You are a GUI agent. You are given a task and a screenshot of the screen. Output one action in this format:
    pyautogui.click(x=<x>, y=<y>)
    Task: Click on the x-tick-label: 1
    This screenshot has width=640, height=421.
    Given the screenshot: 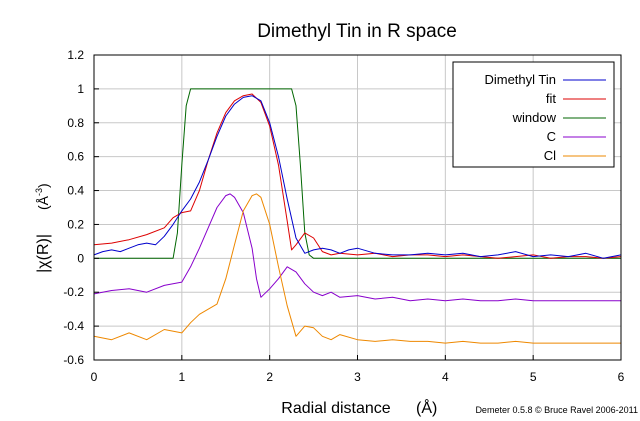 What is the action you would take?
    pyautogui.click(x=181, y=377)
    